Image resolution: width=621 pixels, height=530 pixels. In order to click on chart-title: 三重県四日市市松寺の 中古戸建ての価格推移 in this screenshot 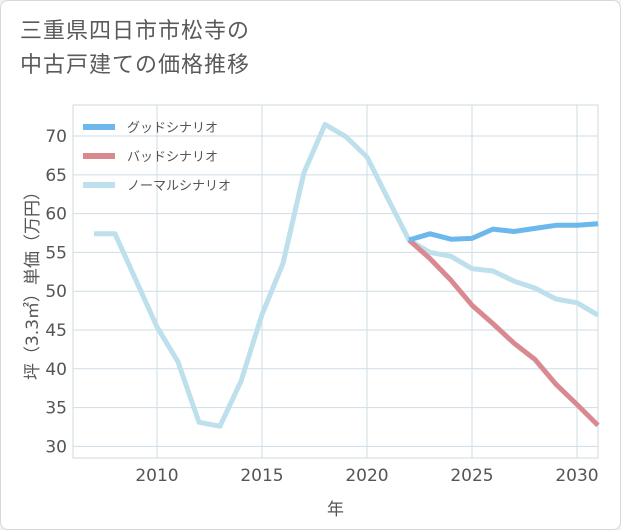, I will do `click(135, 49)`.